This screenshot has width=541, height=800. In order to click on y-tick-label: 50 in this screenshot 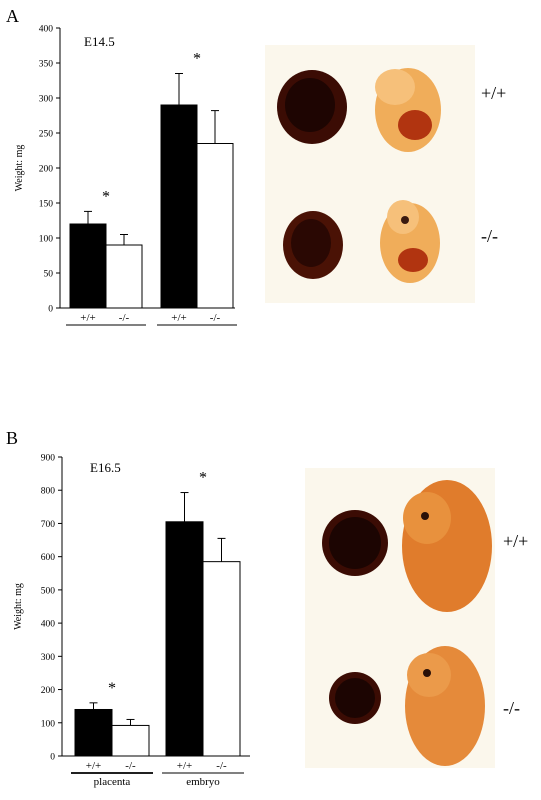, I will do `click(49, 275)`.